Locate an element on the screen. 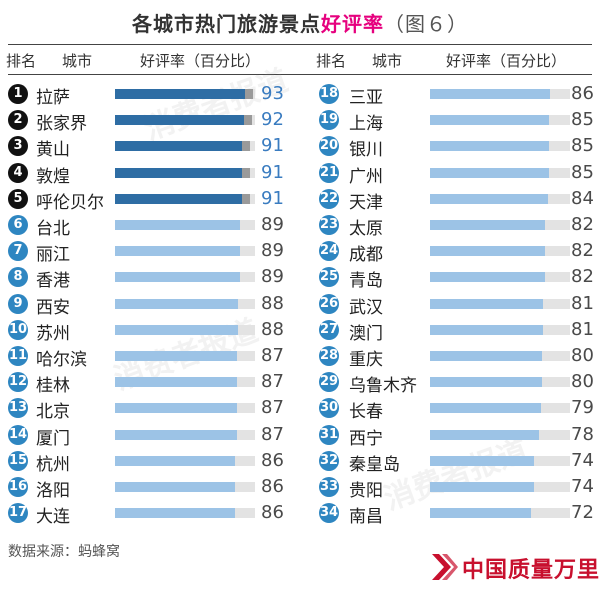 The image size is (600, 597). rank-badge: 23 is located at coordinates (329, 225).